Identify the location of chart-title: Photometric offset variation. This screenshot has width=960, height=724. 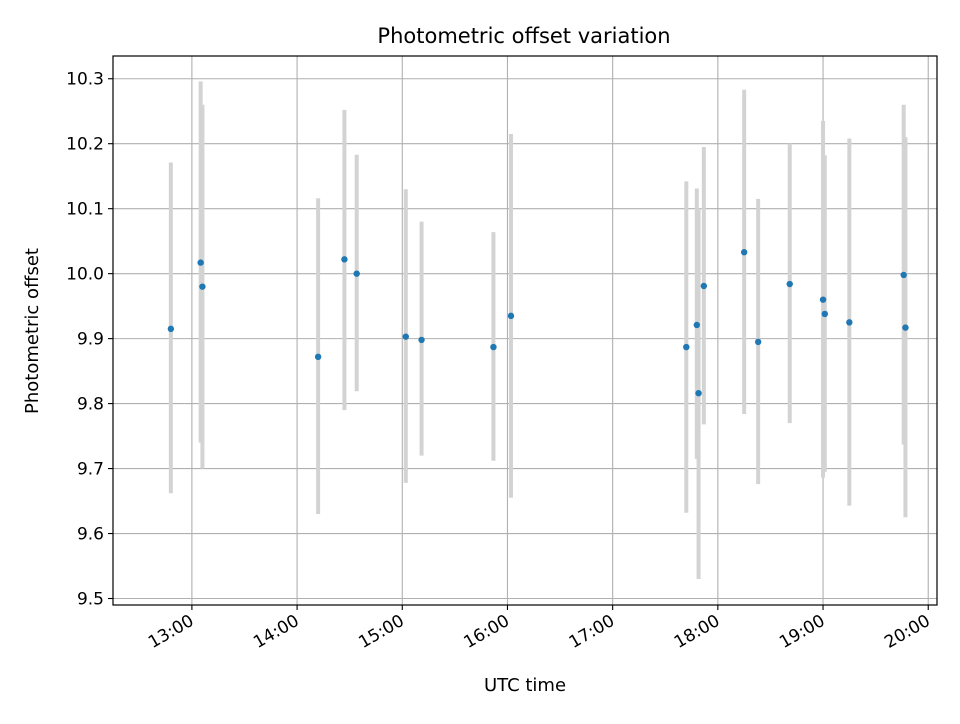
(523, 36).